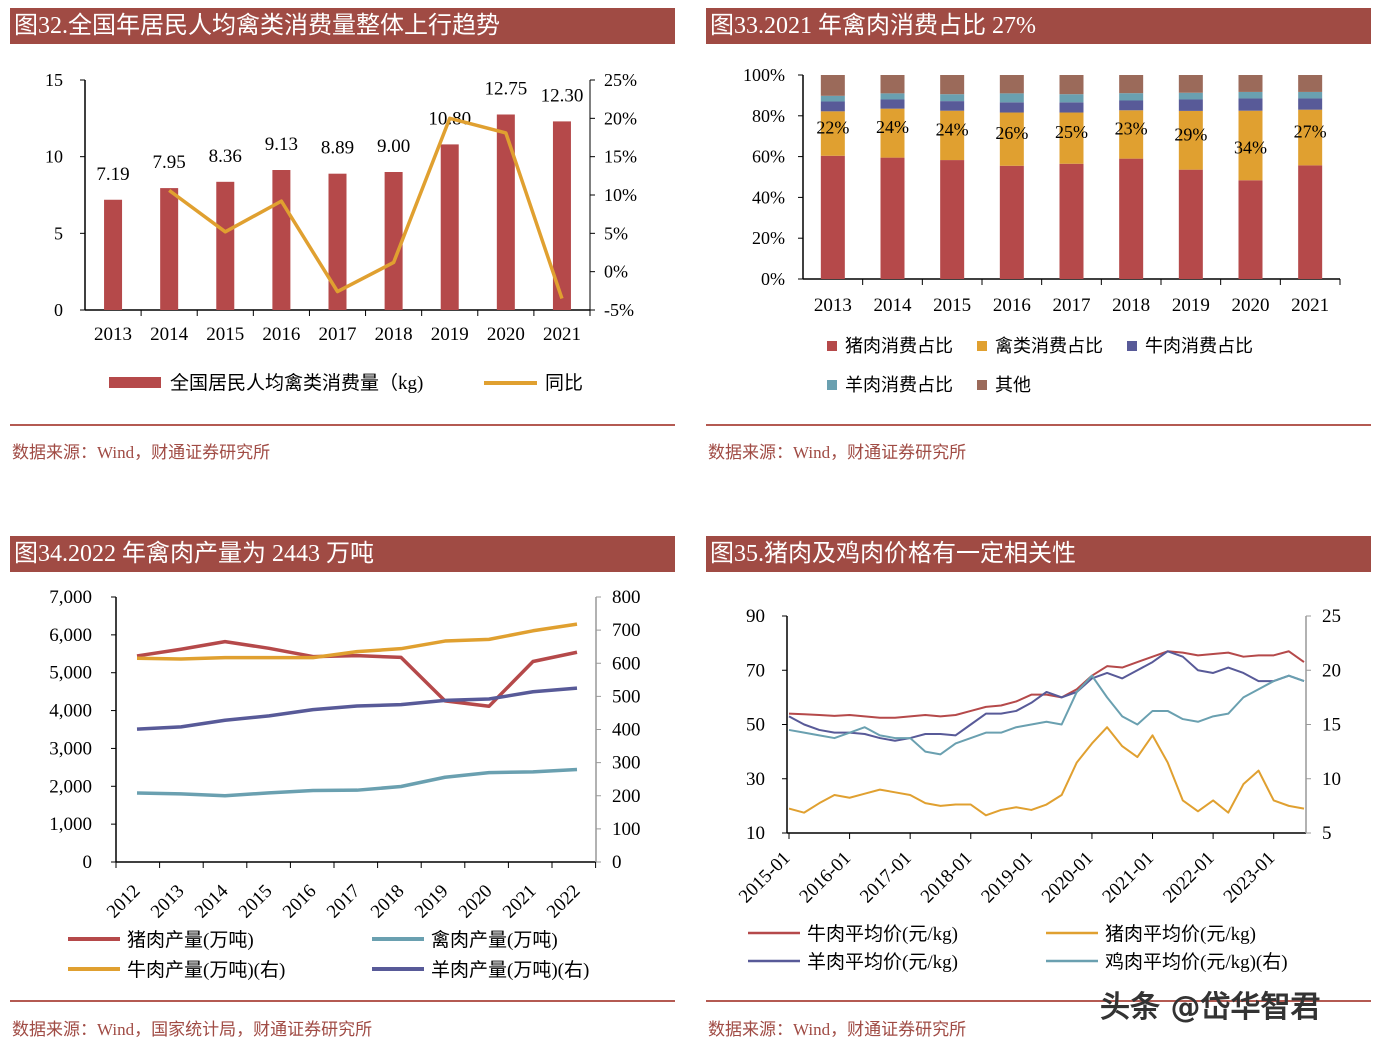 This screenshot has width=1384, height=1049. What do you see at coordinates (626, 630) in the screenshot?
I see `y2-tick-label: 700` at bounding box center [626, 630].